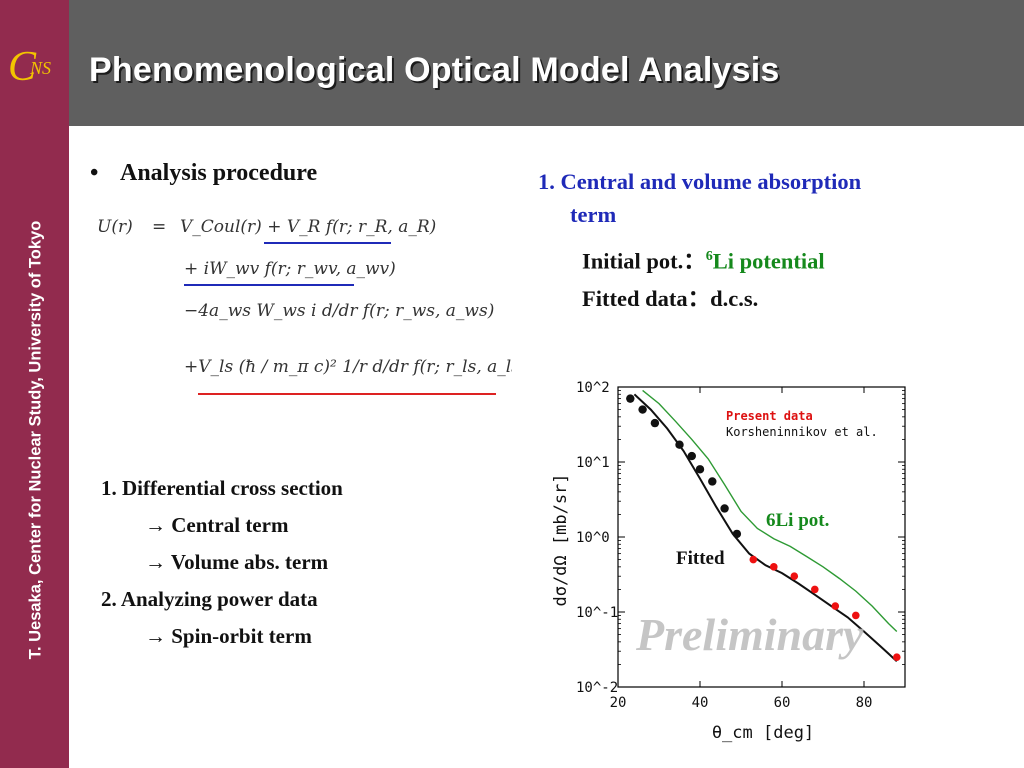  What do you see at coordinates (40, 68) in the screenshot?
I see `logo-letters-ns: NS` at bounding box center [40, 68].